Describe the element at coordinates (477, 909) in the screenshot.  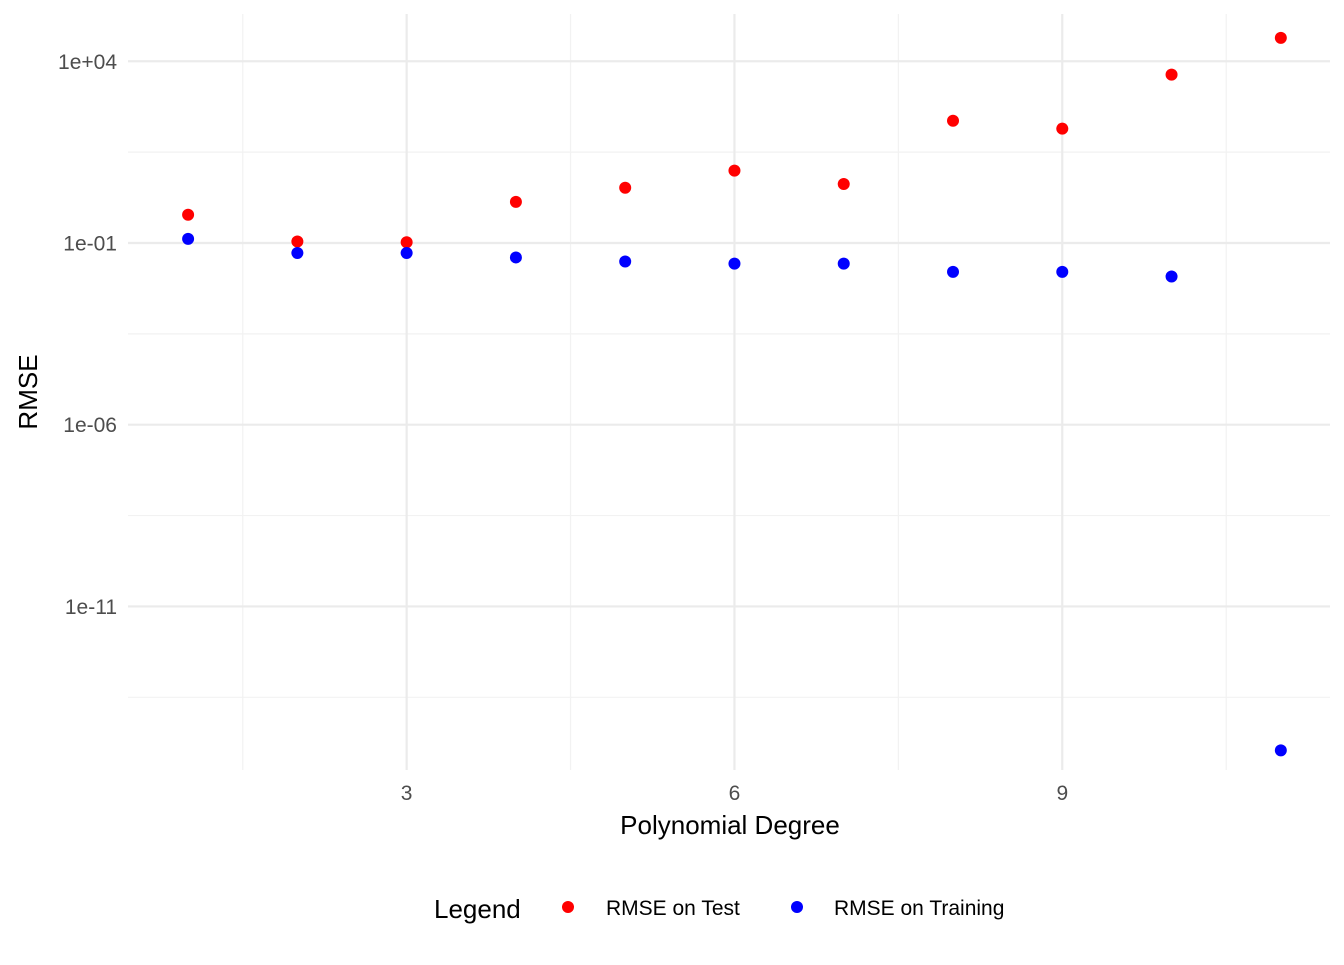
I see `legend-title: Legend` at that location.